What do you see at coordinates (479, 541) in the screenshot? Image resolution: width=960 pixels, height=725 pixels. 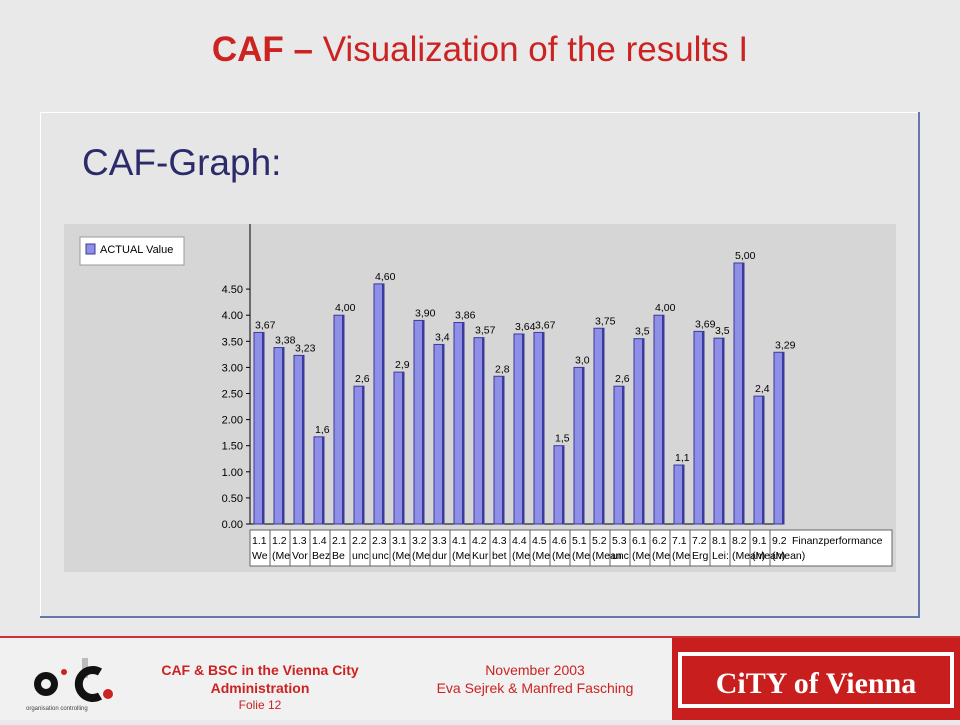 I see `category-label: 4.2` at bounding box center [479, 541].